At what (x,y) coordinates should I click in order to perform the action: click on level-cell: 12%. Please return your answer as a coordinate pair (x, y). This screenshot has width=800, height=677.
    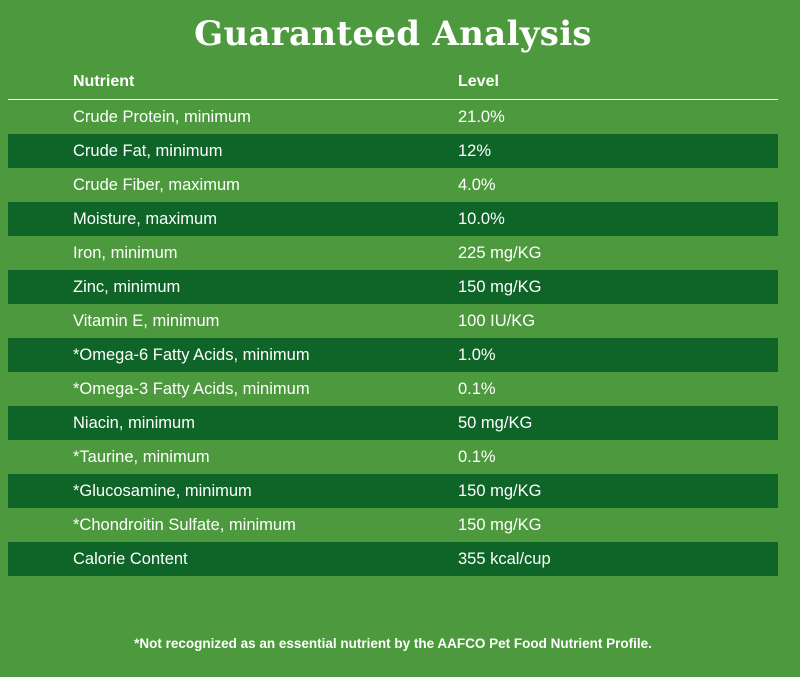
    Looking at the image, I should click on (475, 151).